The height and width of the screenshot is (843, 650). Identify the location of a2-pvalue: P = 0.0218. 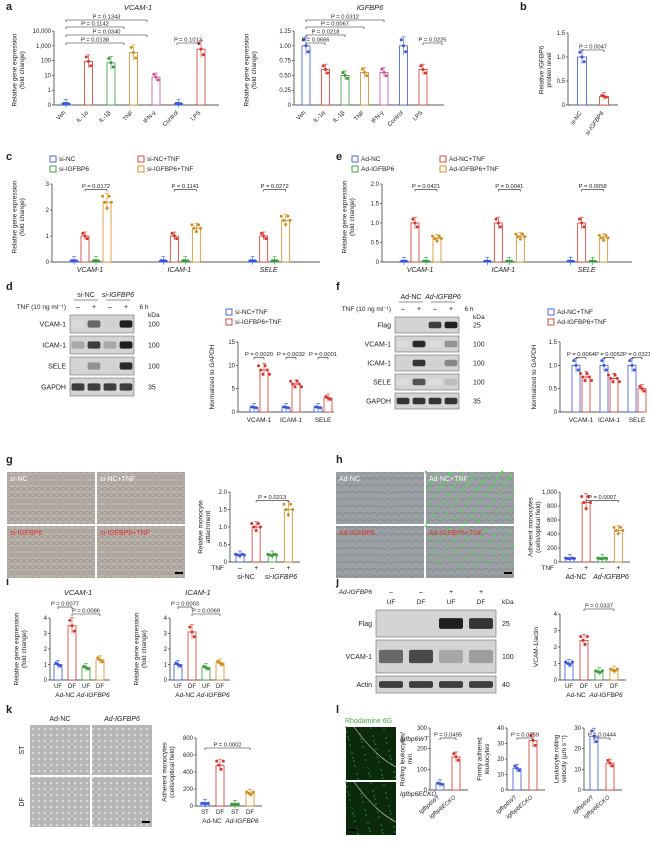
(325, 33).